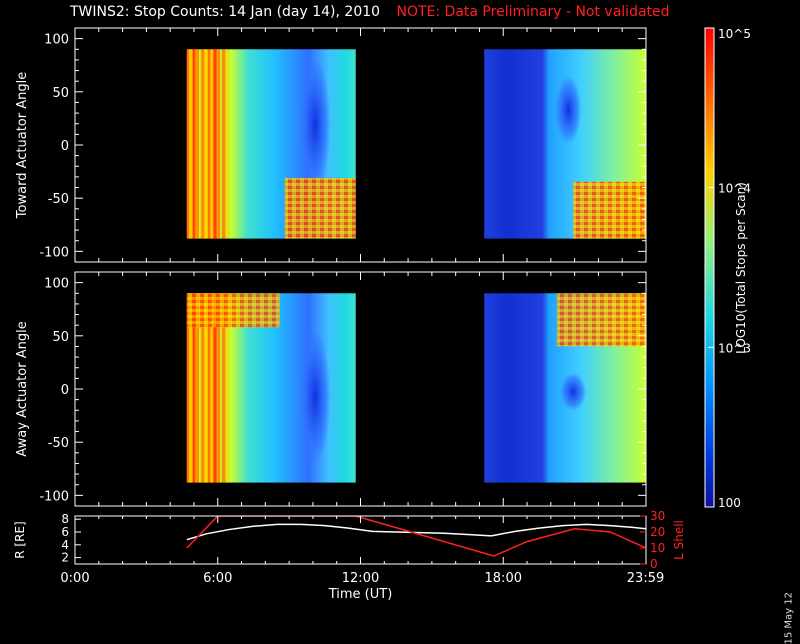 Image resolution: width=800 pixels, height=644 pixels. What do you see at coordinates (533, 12) in the screenshot?
I see `title-note: NOTE: Data Preliminary - Not validated` at bounding box center [533, 12].